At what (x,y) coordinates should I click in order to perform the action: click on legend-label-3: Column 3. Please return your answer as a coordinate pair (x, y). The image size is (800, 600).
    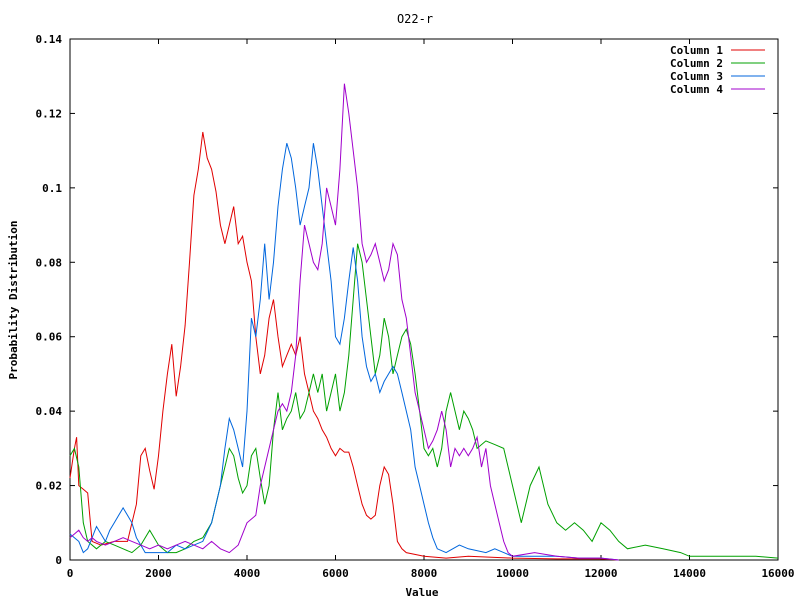
    Looking at the image, I should click on (696, 76).